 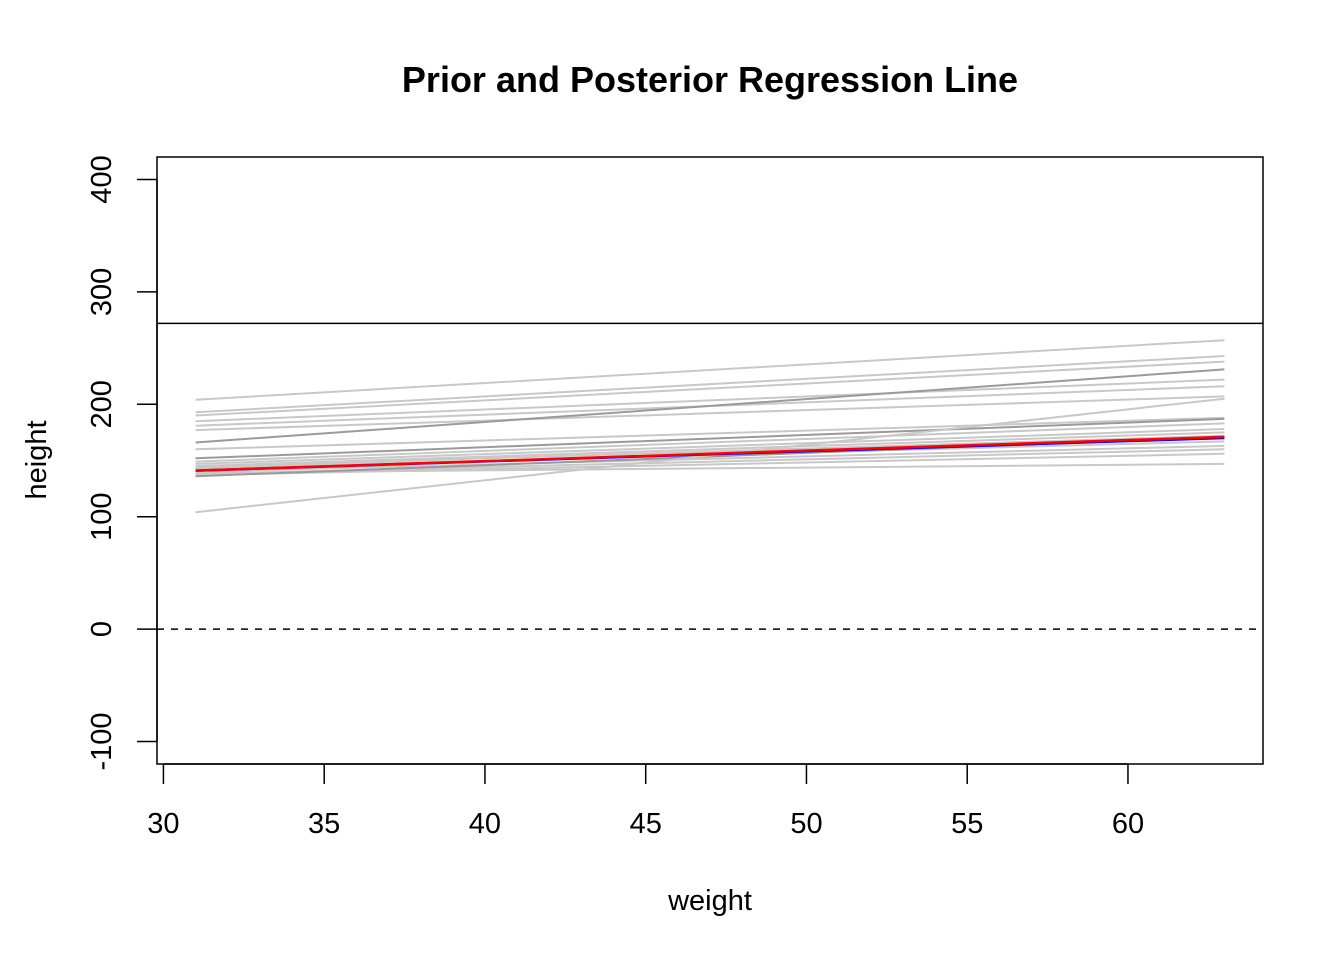 What do you see at coordinates (710, 79) in the screenshot?
I see `chart-title: Prior and Posterior Regression Line` at bounding box center [710, 79].